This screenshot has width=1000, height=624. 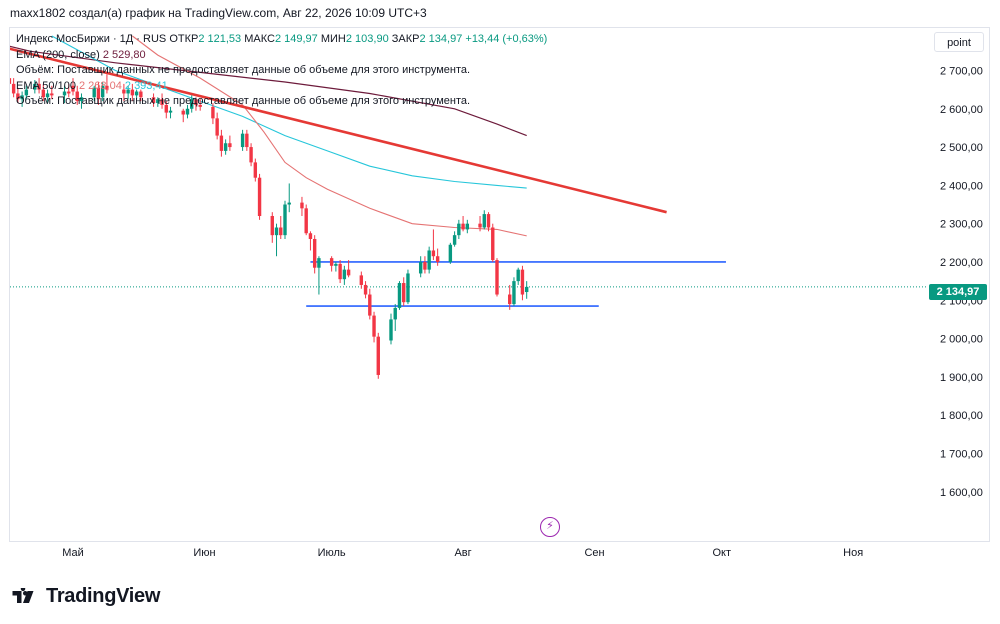 I want to click on low-value: 2 103,90, so click(x=367, y=39).